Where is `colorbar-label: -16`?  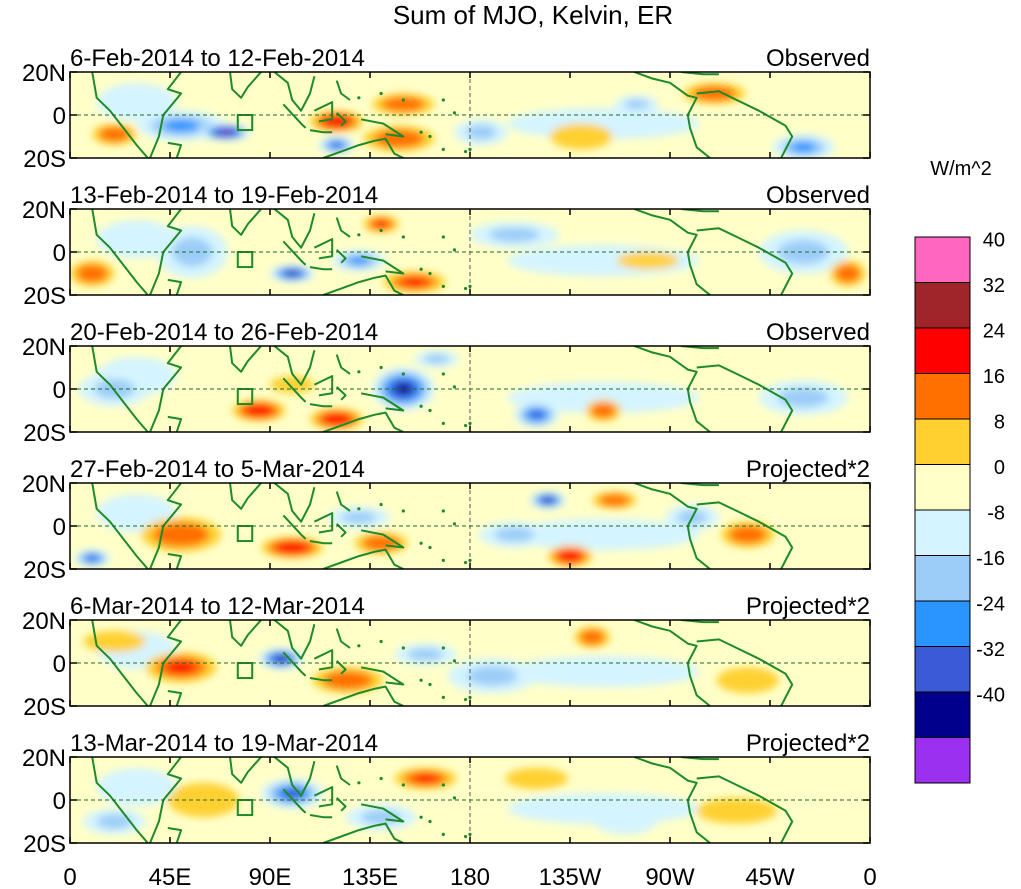 colorbar-label: -16 is located at coordinates (990, 559).